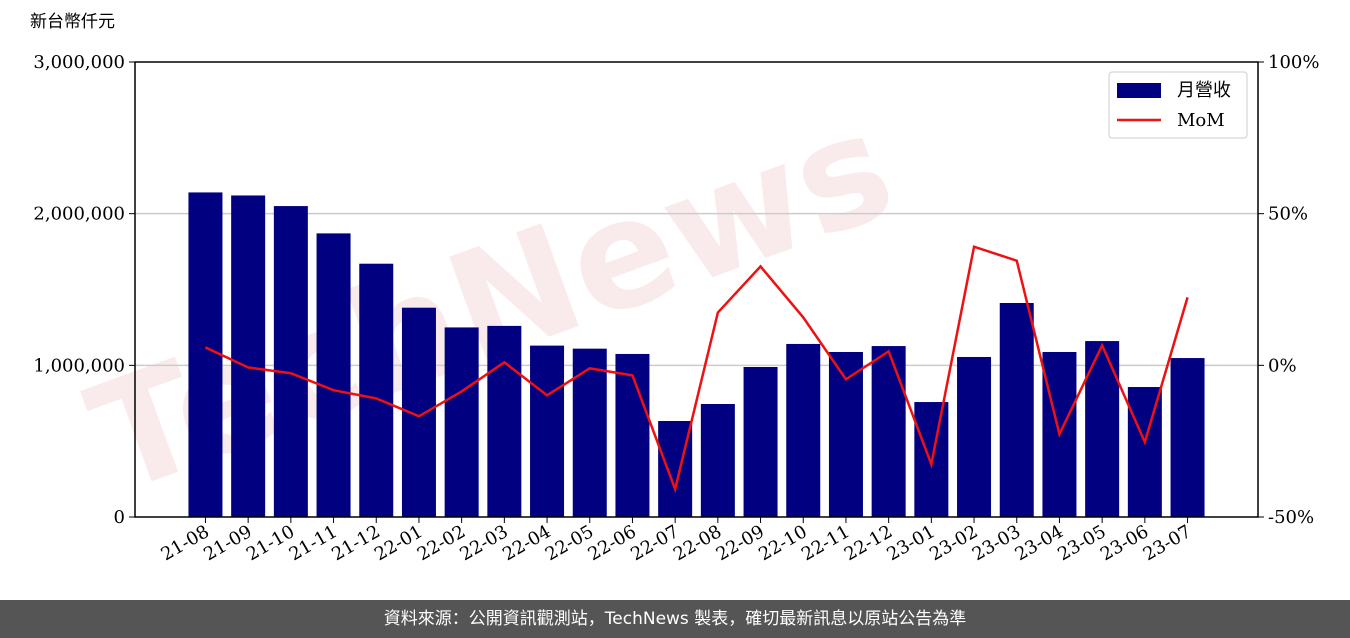 The image size is (1350, 638). Describe the element at coordinates (526, 543) in the screenshot. I see `x-tick-label: 22-04` at that location.